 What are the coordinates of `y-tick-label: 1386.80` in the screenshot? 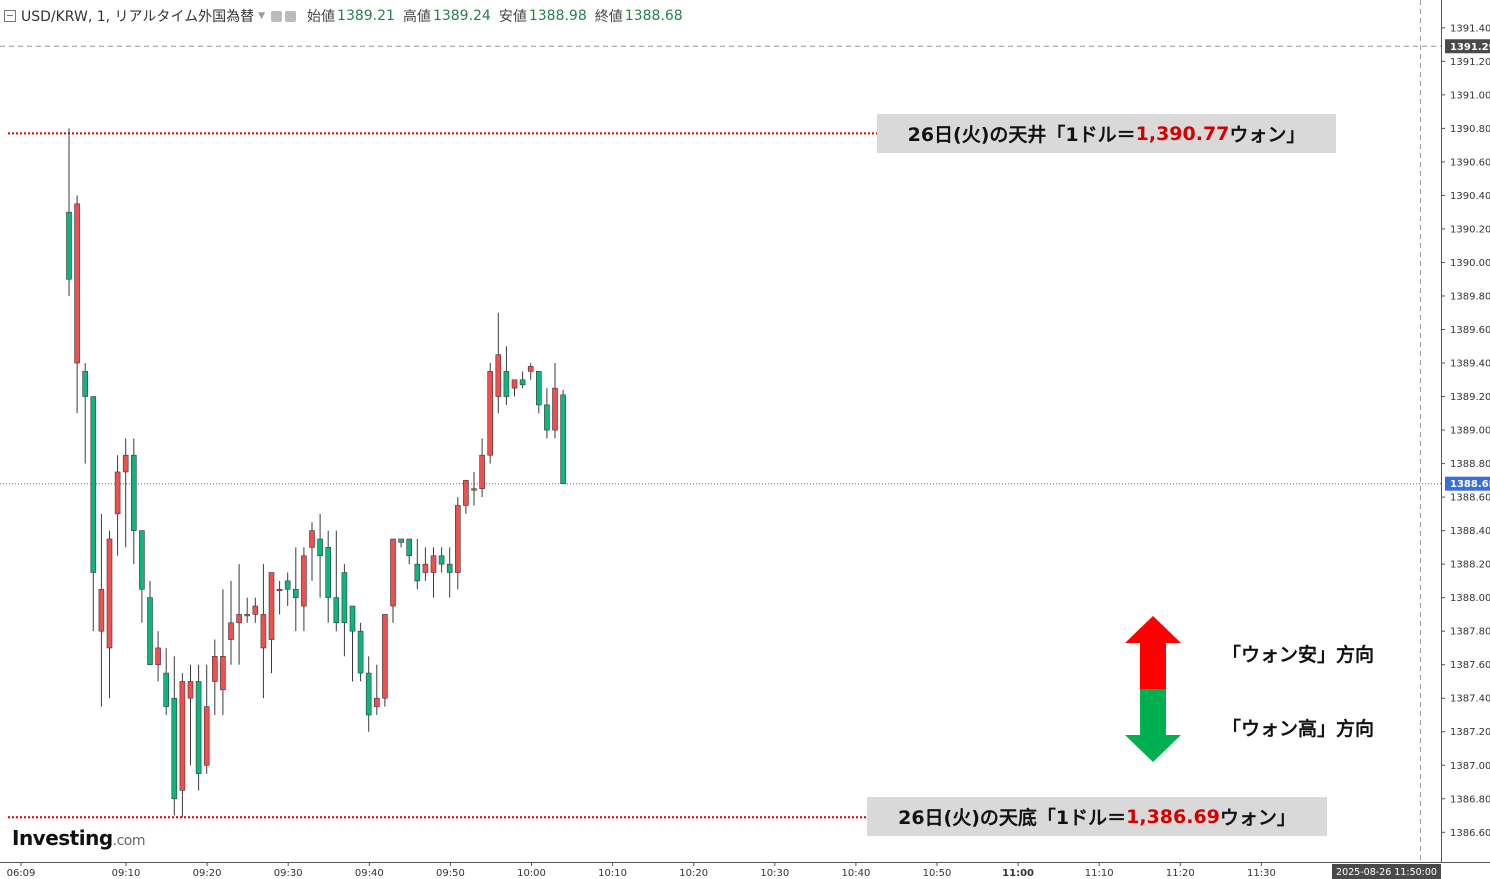 It's located at (1470, 799).